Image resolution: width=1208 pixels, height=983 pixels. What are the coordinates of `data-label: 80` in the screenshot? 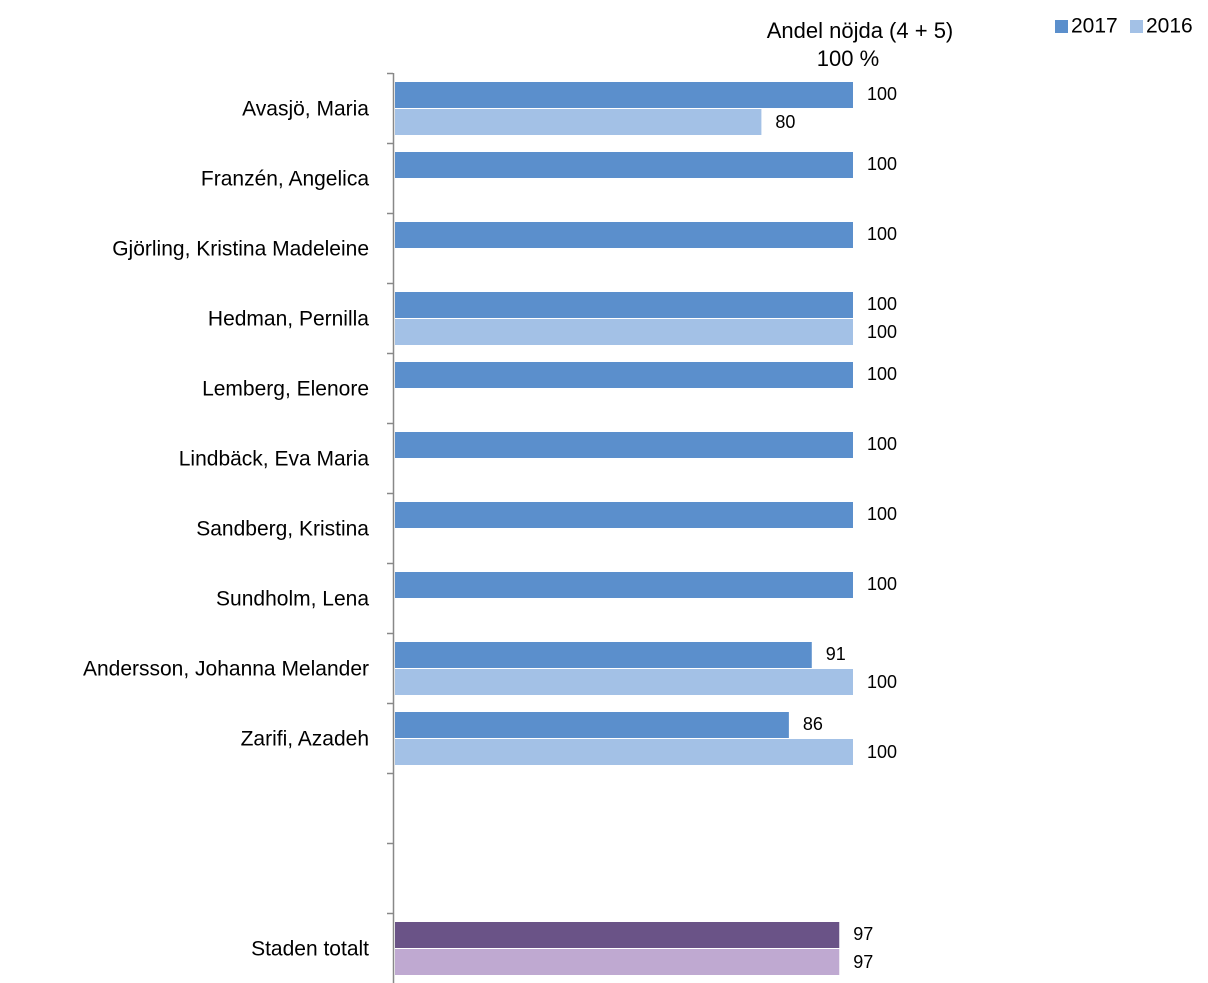 It's located at (785, 122).